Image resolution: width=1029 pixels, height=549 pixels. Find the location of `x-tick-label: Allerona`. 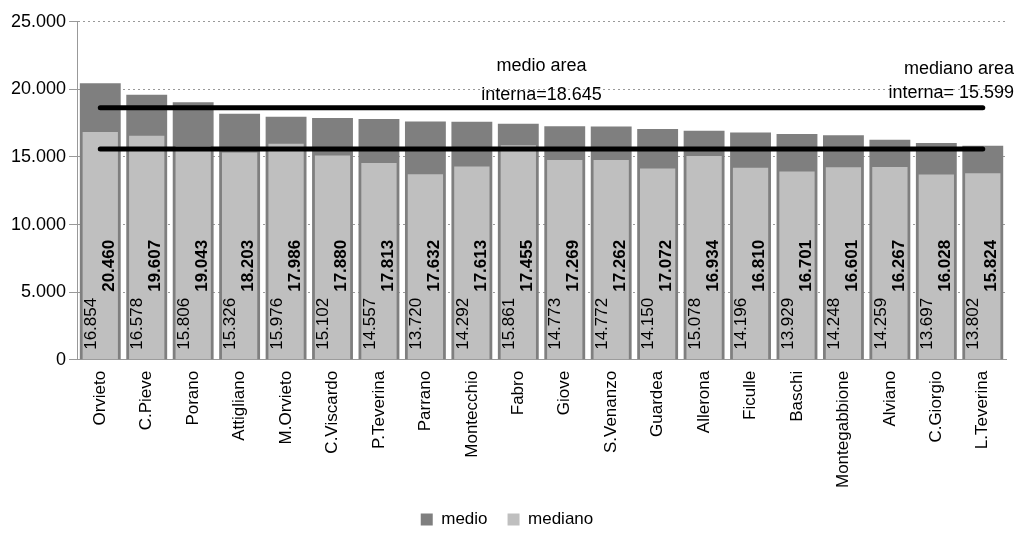

x-tick-label: Allerona is located at coordinates (703, 402).